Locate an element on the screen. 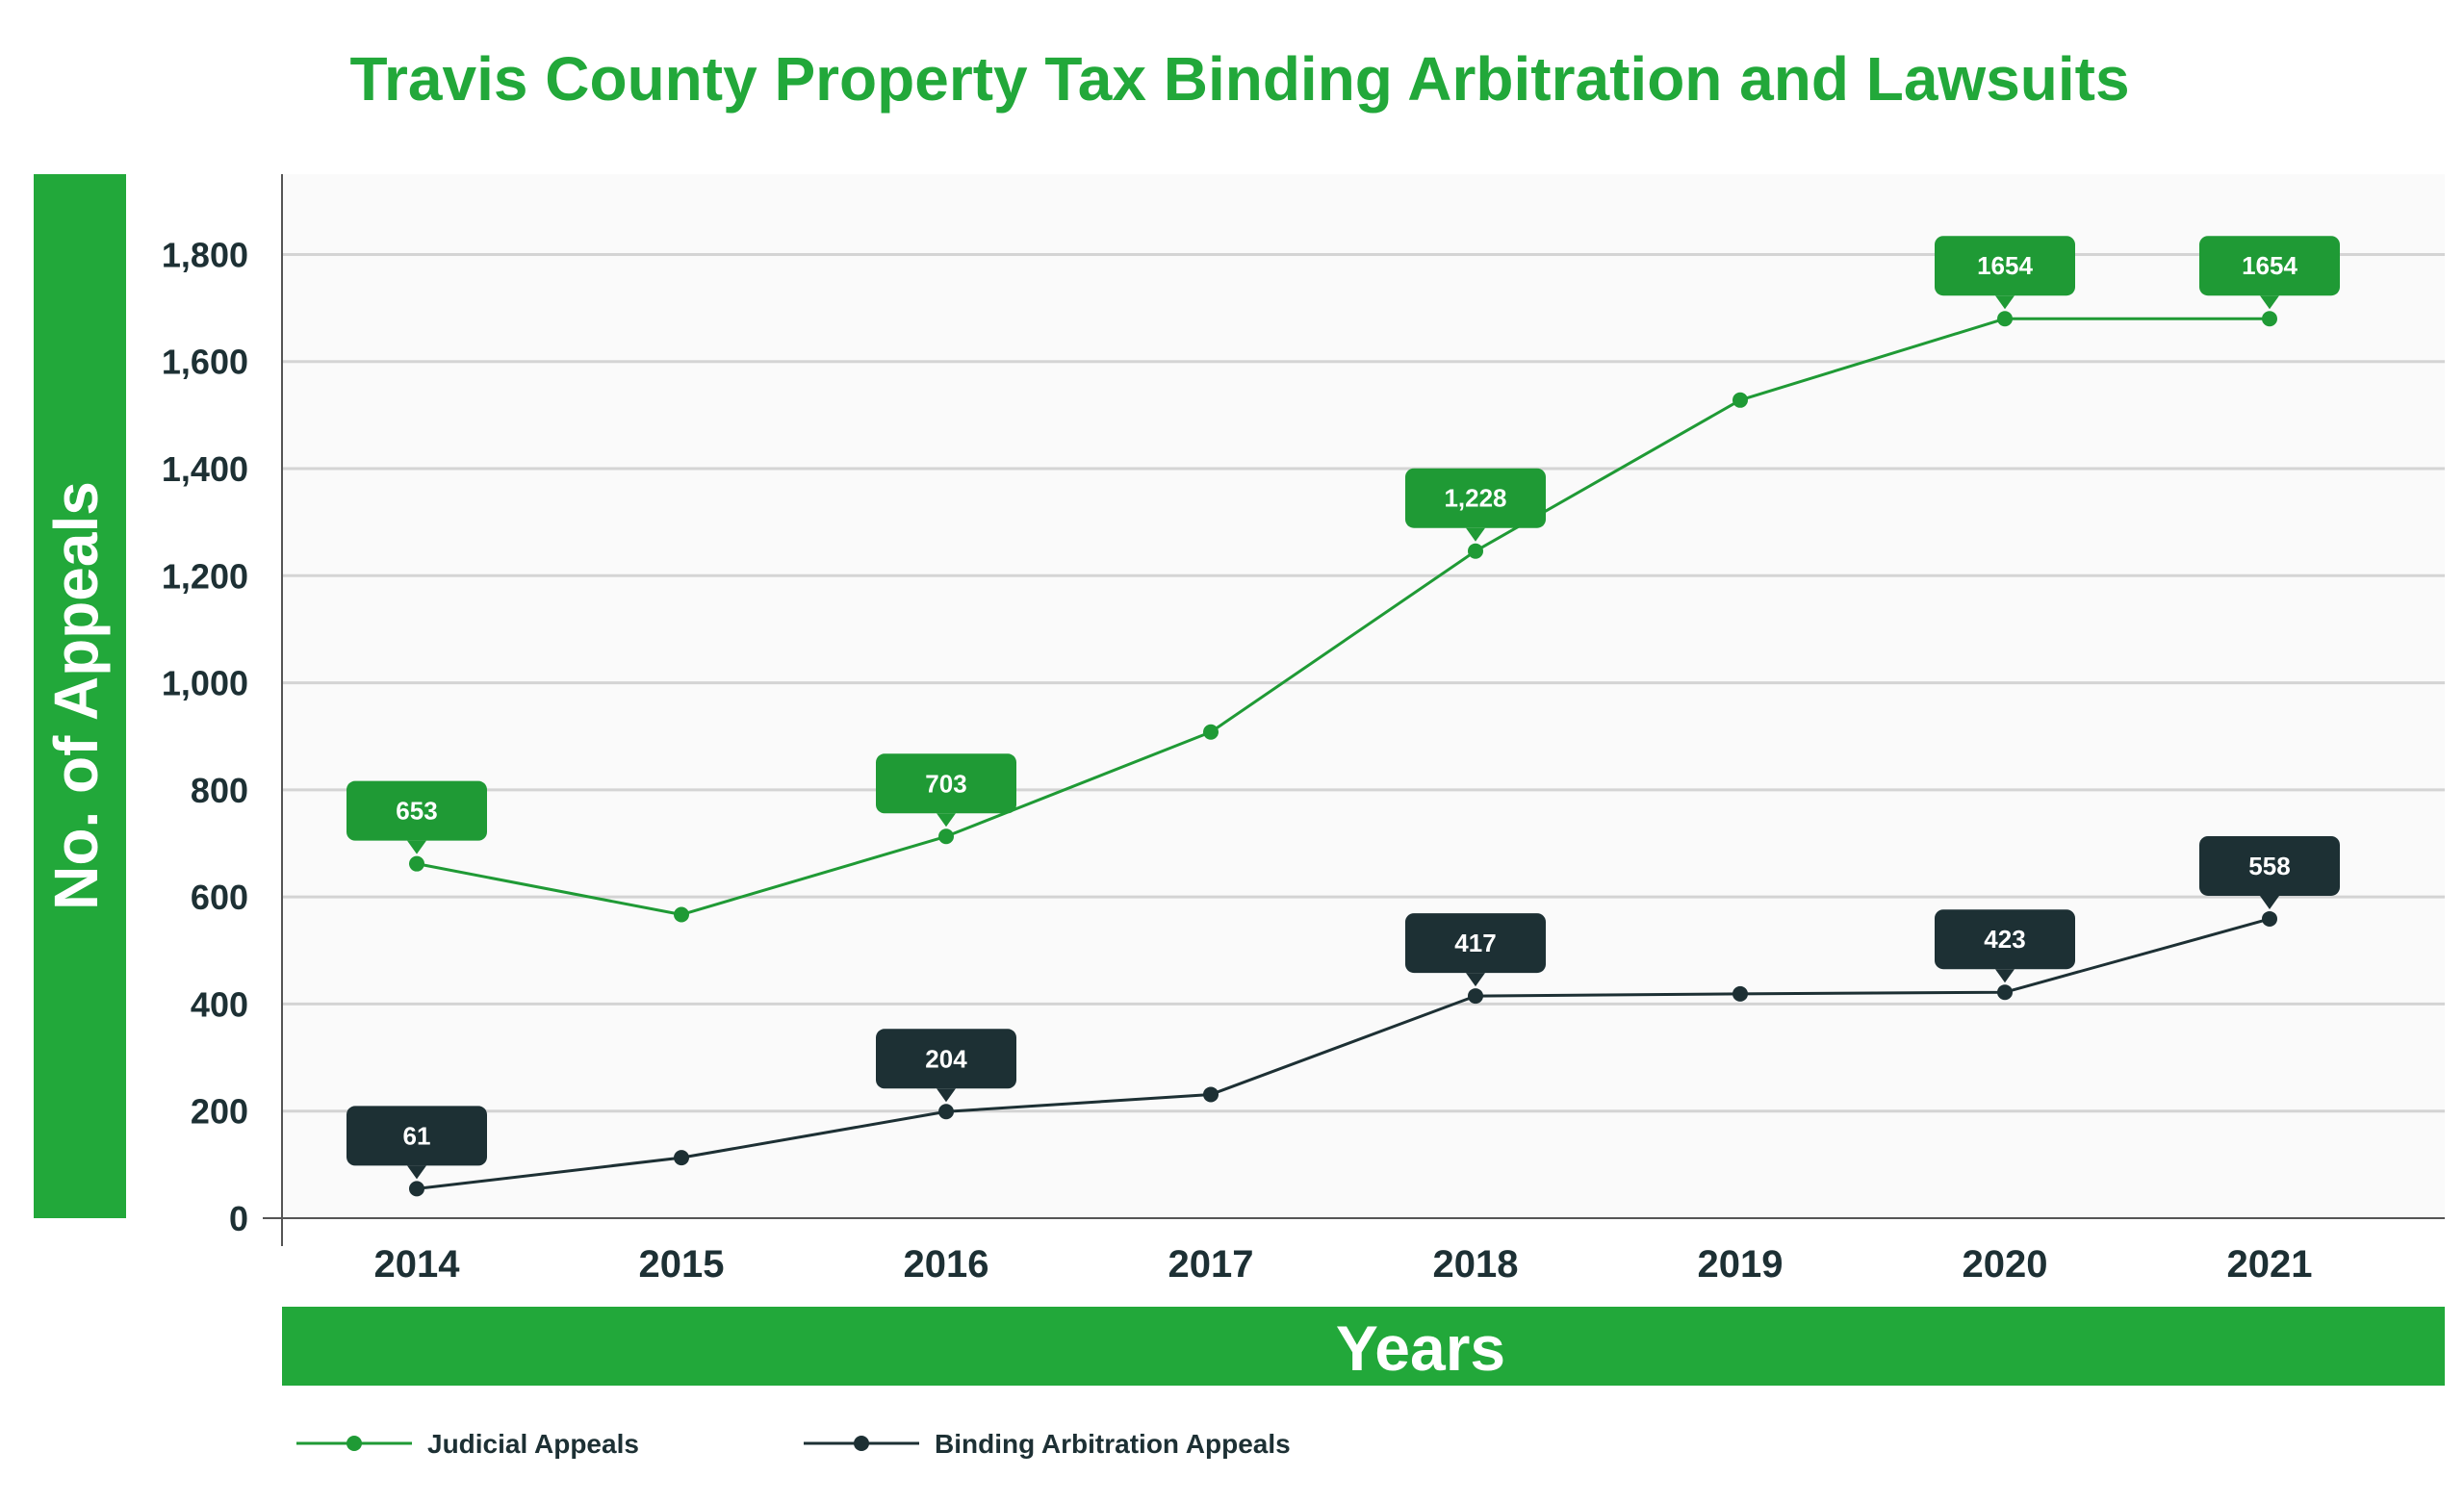 This screenshot has width=2464, height=1503. y-tick-label-800: 800 is located at coordinates (219, 790).